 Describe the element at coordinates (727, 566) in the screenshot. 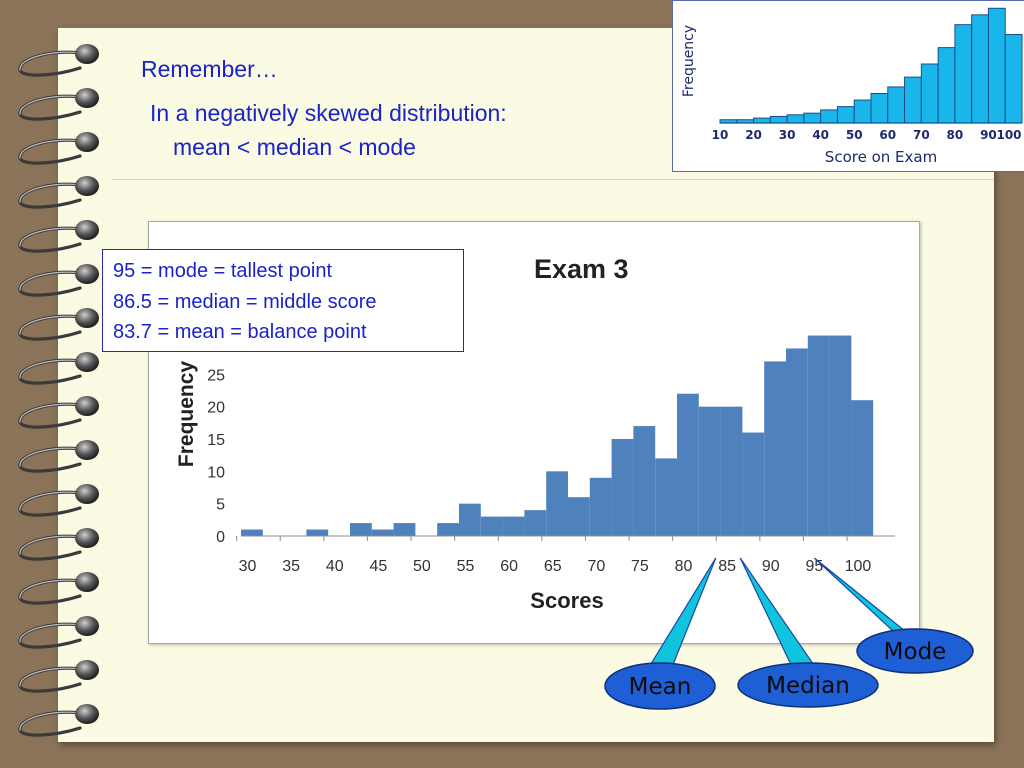

I see `x-tick-label: 85` at that location.